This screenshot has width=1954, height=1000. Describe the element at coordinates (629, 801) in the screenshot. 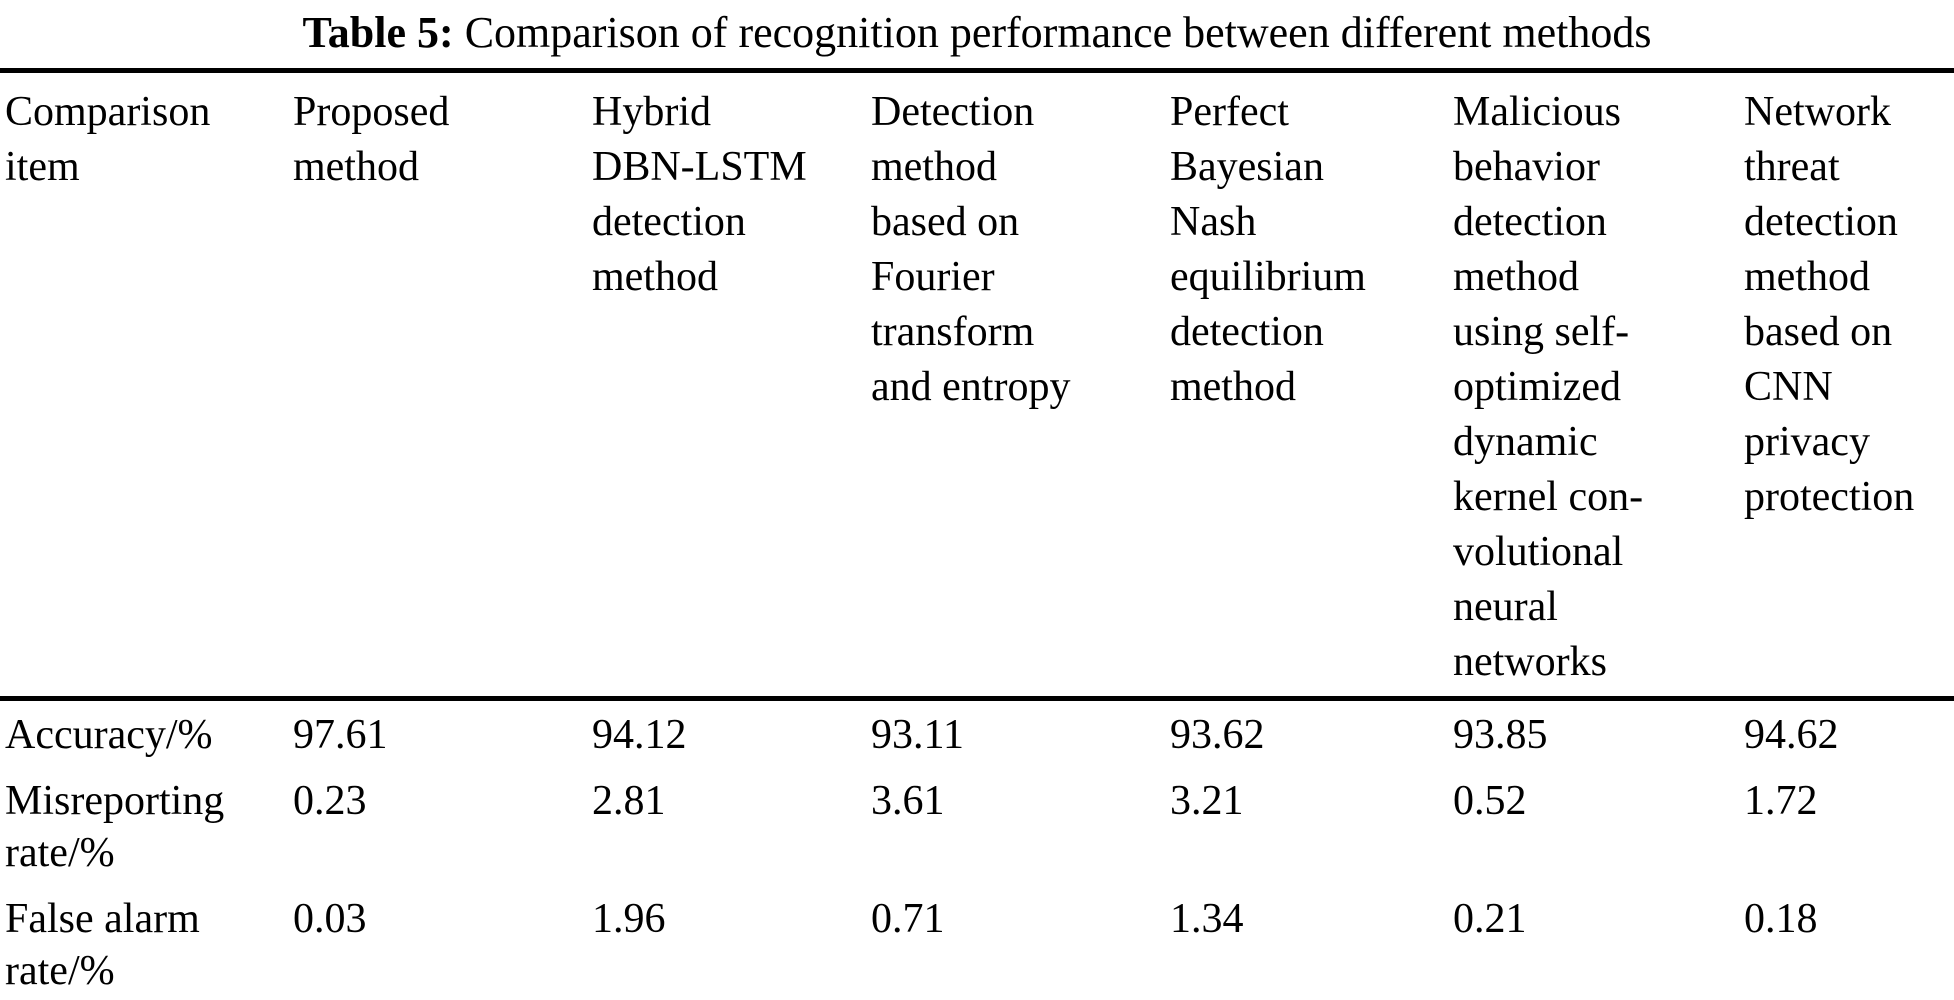

I see `data-cell: 2.81` at that location.